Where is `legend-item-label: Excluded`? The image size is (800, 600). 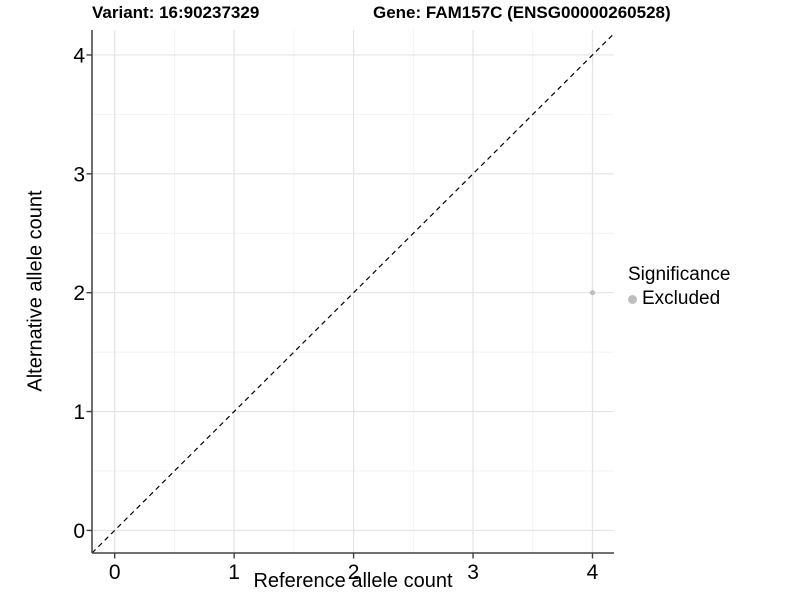
legend-item-label: Excluded is located at coordinates (681, 298).